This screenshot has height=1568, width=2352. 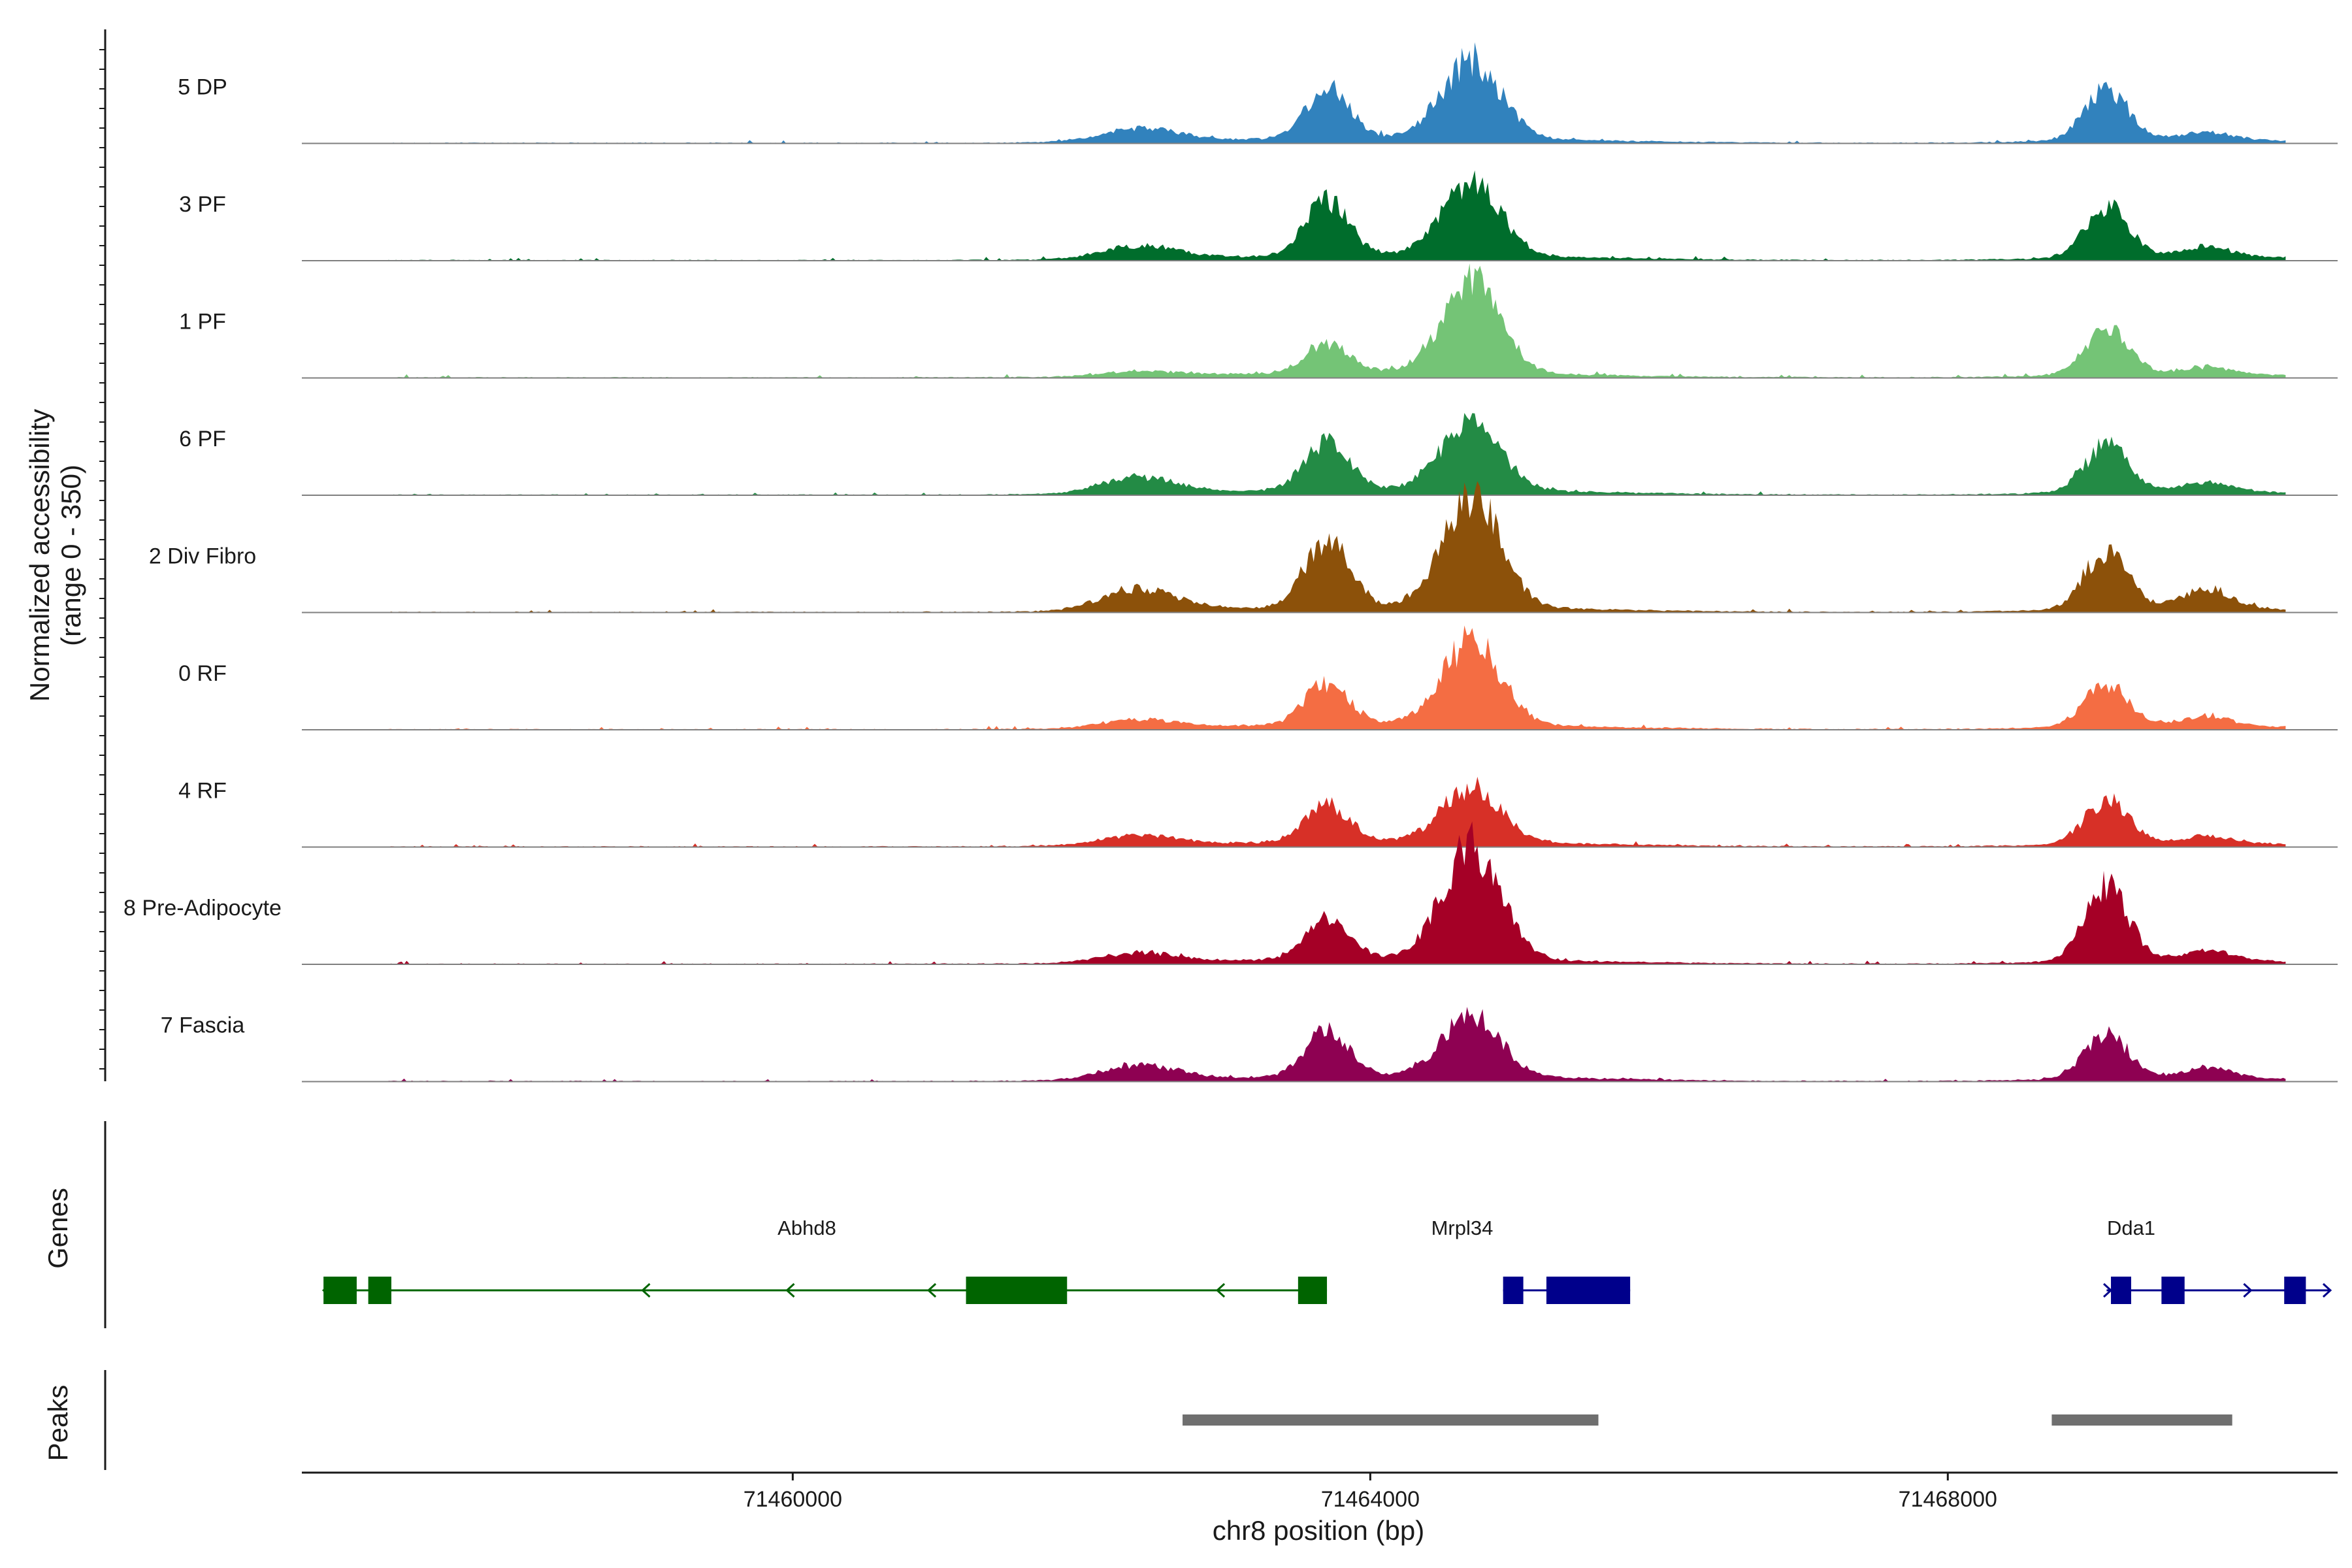 What do you see at coordinates (202, 908) in the screenshot?
I see `track-label: 8 Pre-Adipocyte` at bounding box center [202, 908].